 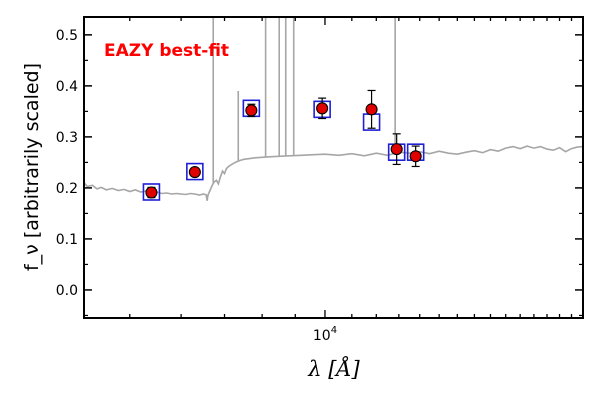 I want to click on x-tick-exponent: 4, so click(x=334, y=330).